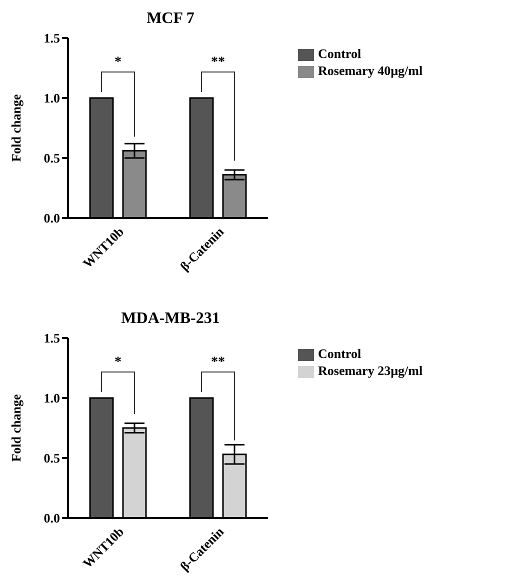 The width and height of the screenshot is (530, 585). What do you see at coordinates (370, 70) in the screenshot?
I see `legend-label: Rosemary 40µg/ml` at bounding box center [370, 70].